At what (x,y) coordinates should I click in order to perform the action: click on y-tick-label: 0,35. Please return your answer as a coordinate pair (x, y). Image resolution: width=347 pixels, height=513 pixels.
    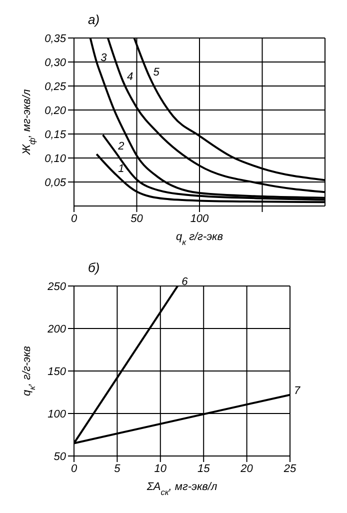
    Looking at the image, I should click on (55, 38).